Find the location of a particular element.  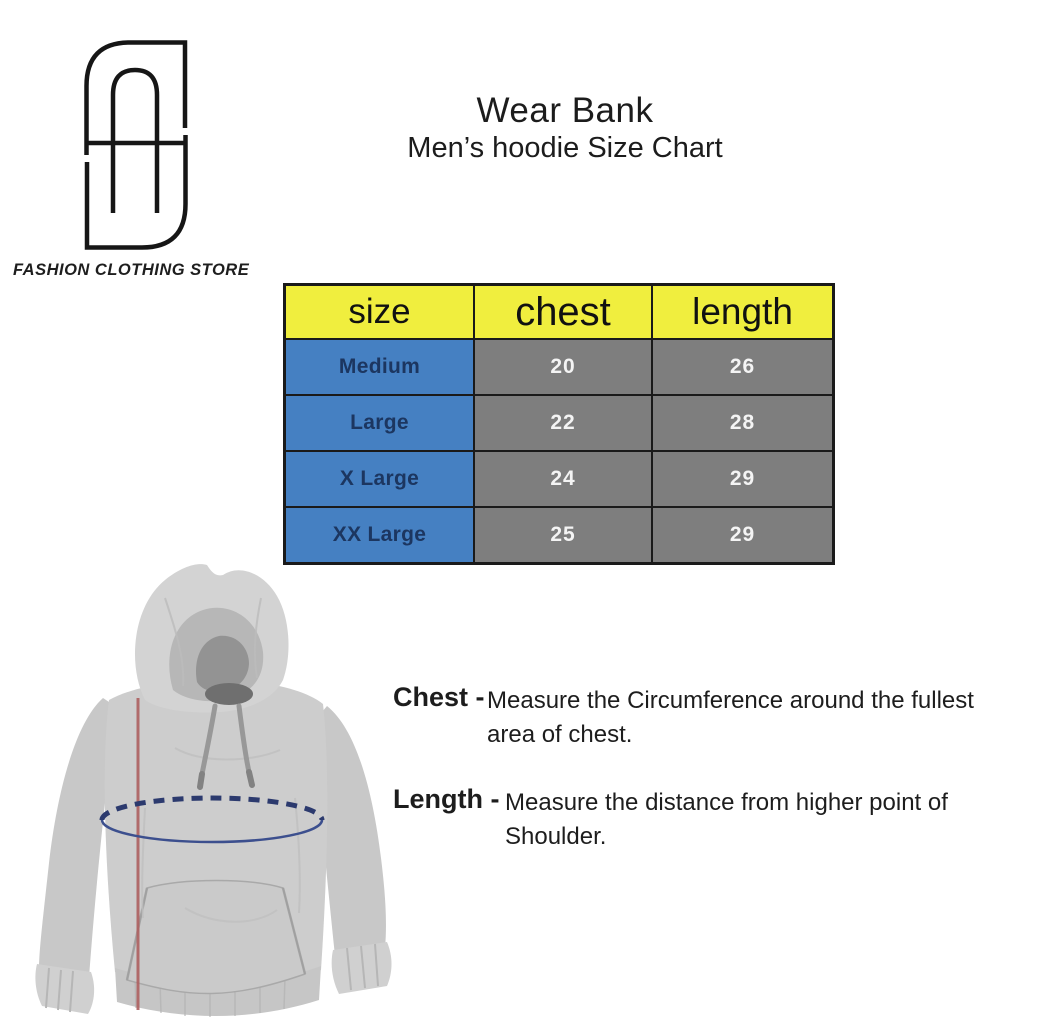

chest-note-term: Chest - is located at coordinates (439, 697).